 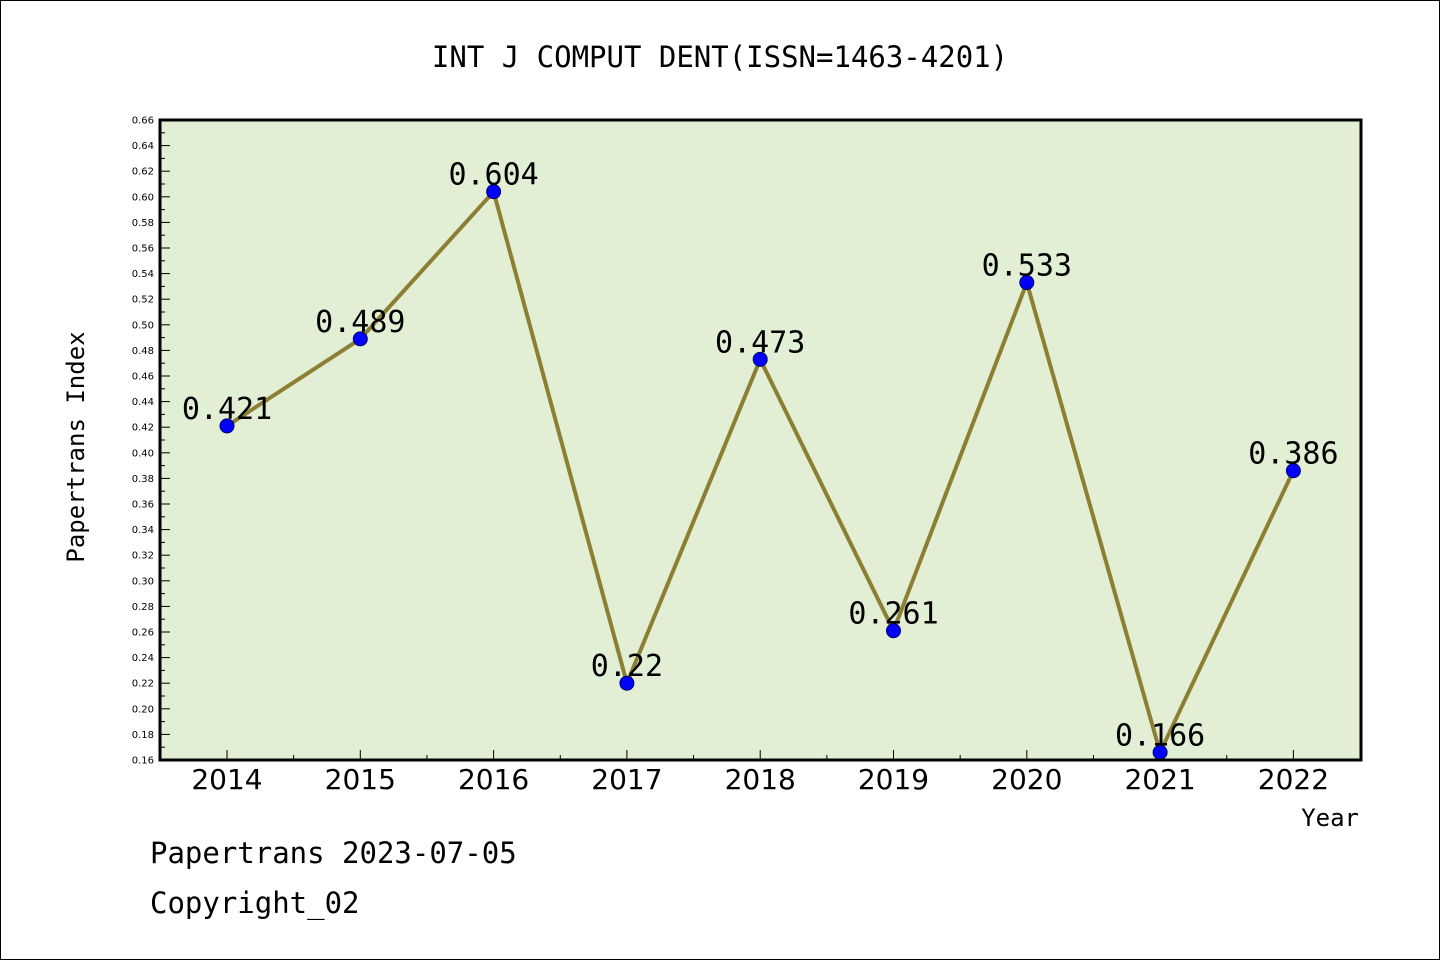 I want to click on y-tick-label: 0.32, so click(x=143, y=556).